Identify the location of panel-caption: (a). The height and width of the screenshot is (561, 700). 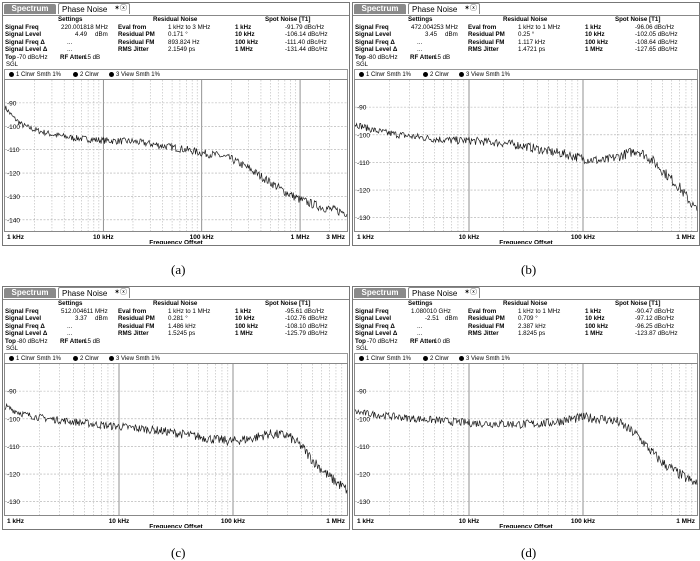
(178, 269).